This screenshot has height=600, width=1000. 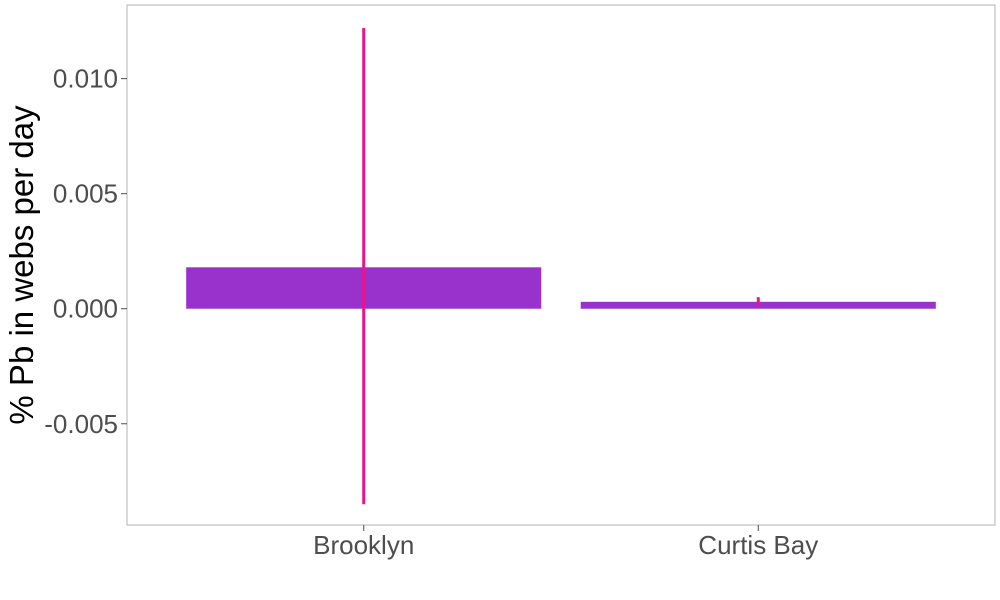 I want to click on x-tick-label: Curtis Bay, so click(x=758, y=545).